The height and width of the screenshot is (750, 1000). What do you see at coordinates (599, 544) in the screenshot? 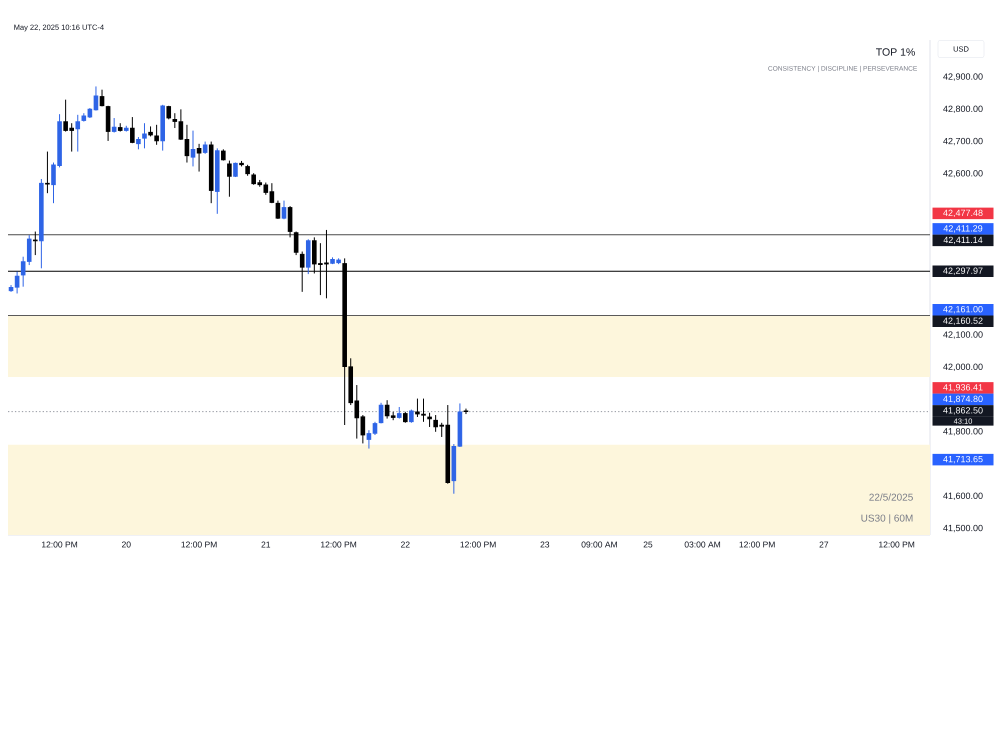
I see `x-tick-label: 09:00 AM` at bounding box center [599, 544].